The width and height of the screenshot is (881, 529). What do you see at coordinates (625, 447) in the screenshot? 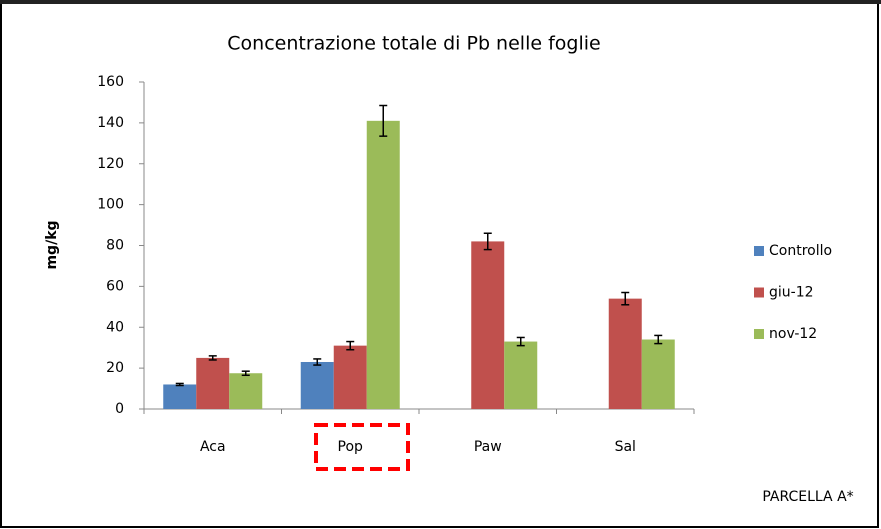
I see `x-tick-label: Sal` at bounding box center [625, 447].